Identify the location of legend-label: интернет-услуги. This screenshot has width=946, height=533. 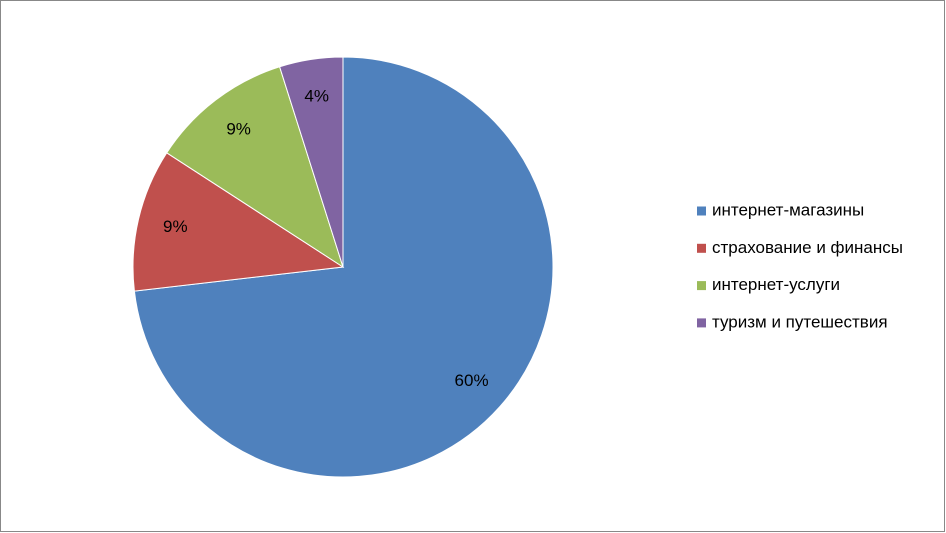
(776, 284).